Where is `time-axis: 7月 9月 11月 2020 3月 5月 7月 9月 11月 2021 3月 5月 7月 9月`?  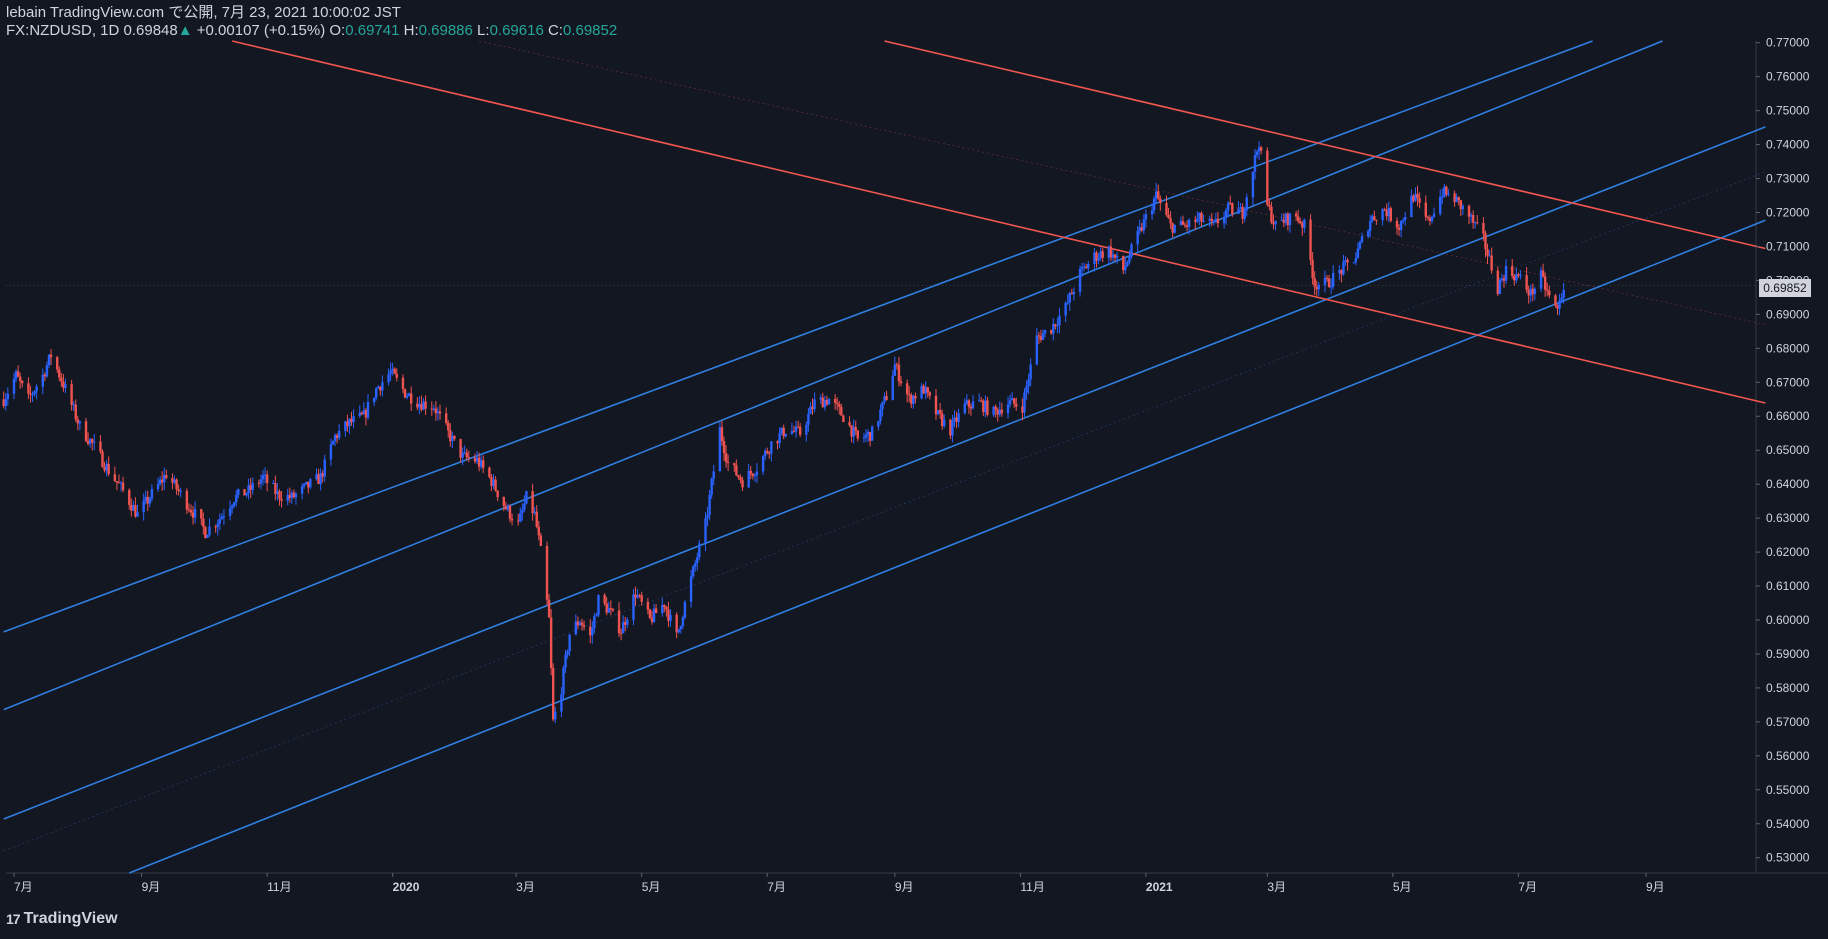 time-axis: 7月 9月 11月 2020 3月 5月 7月 9月 11月 2021 3月 5月 7月 9月 is located at coordinates (839, 883).